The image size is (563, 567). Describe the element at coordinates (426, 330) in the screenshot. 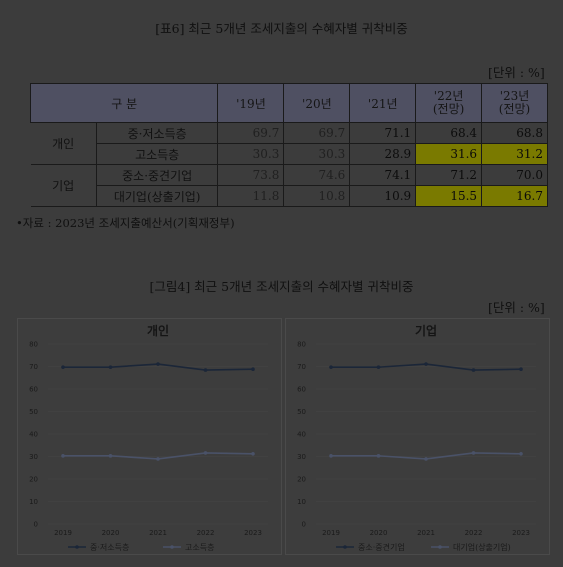

I see `chart-title: 기업` at that location.